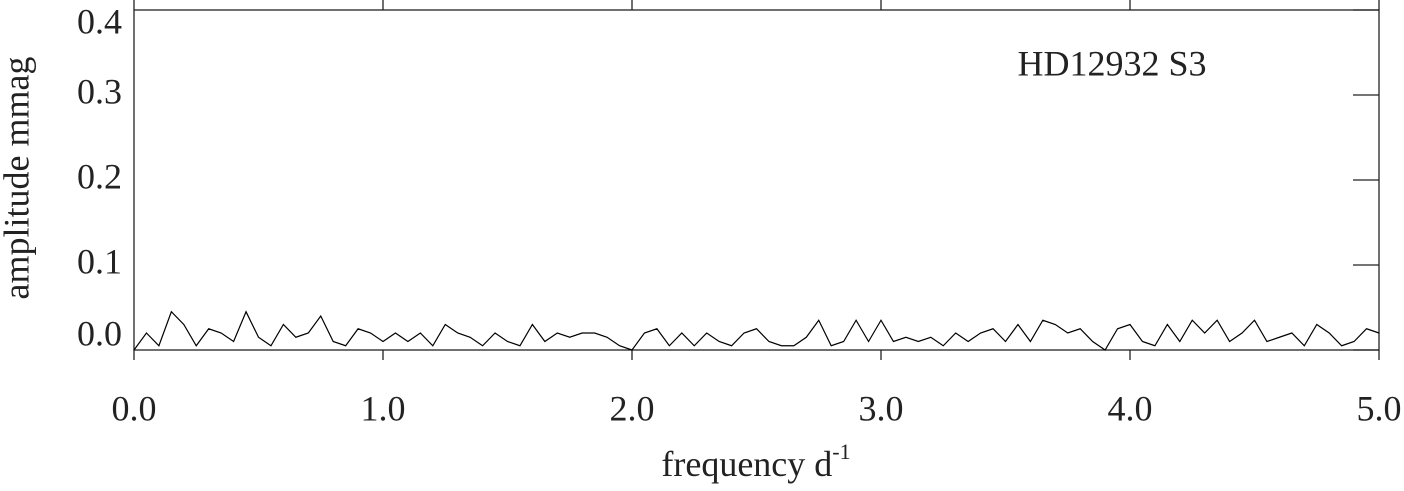 This screenshot has width=1404, height=491. I want to click on amplitude-line, so click(756, 330).